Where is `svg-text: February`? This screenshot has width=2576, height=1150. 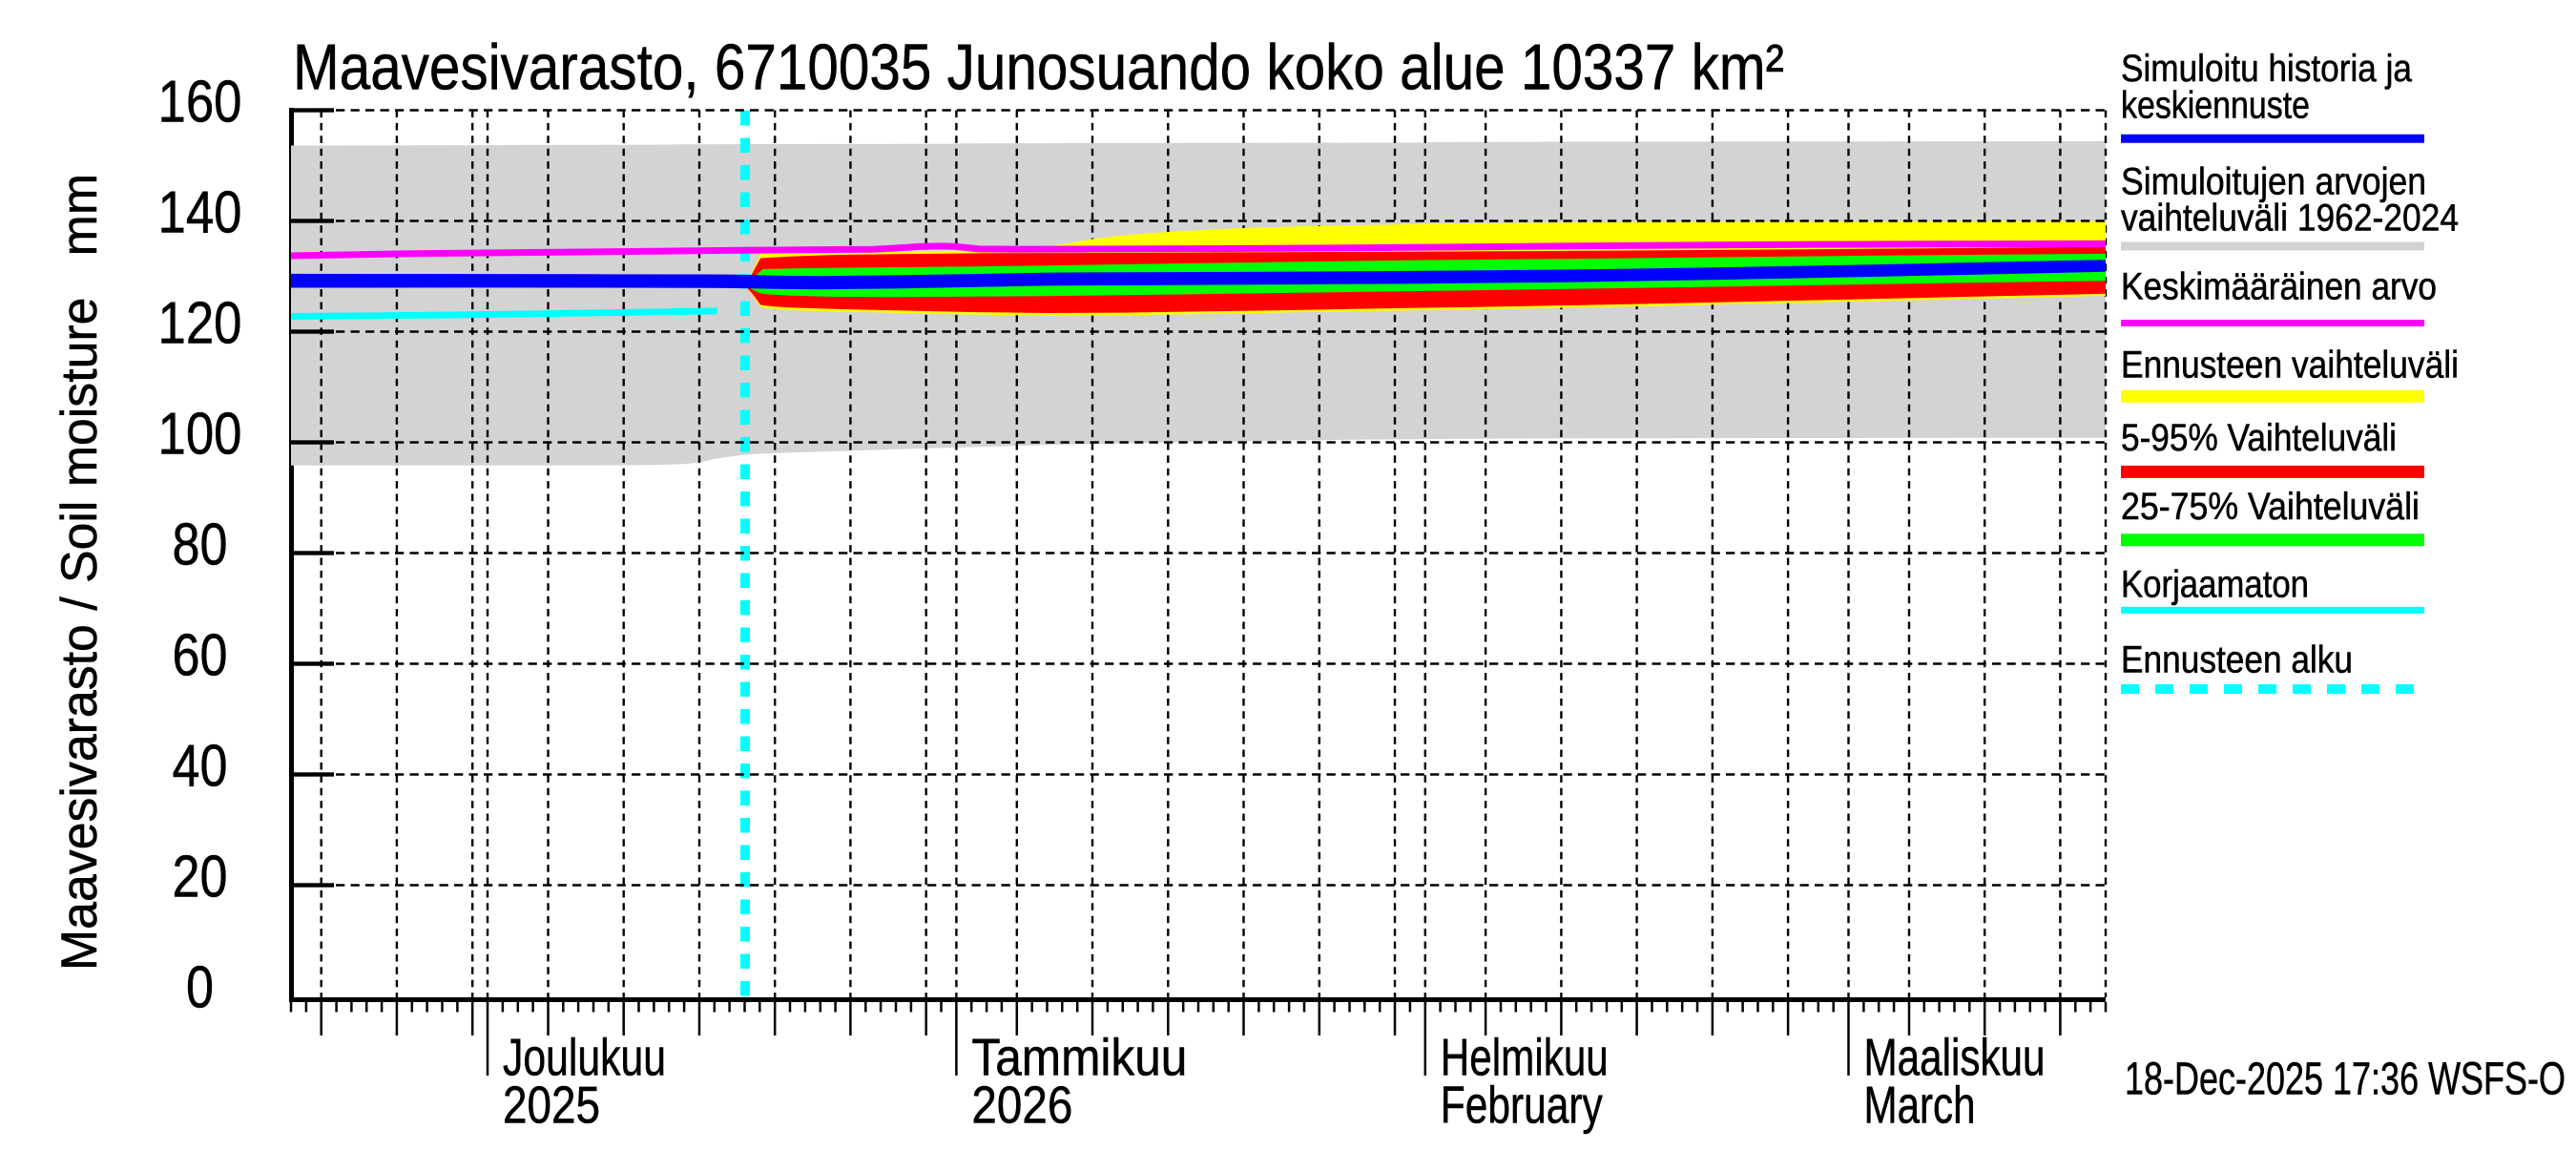 svg-text: February is located at coordinates (1522, 1105).